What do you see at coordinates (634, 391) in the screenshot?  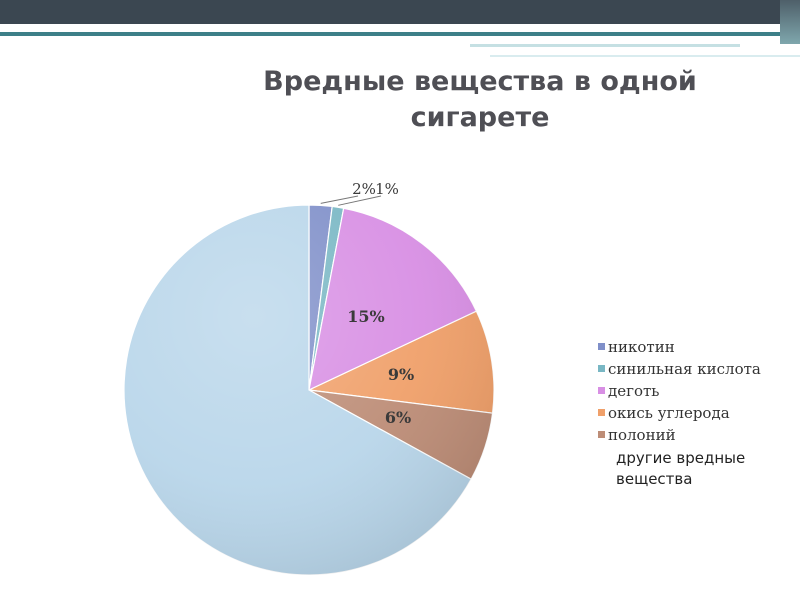 I see `legend-label: деготь` at bounding box center [634, 391].